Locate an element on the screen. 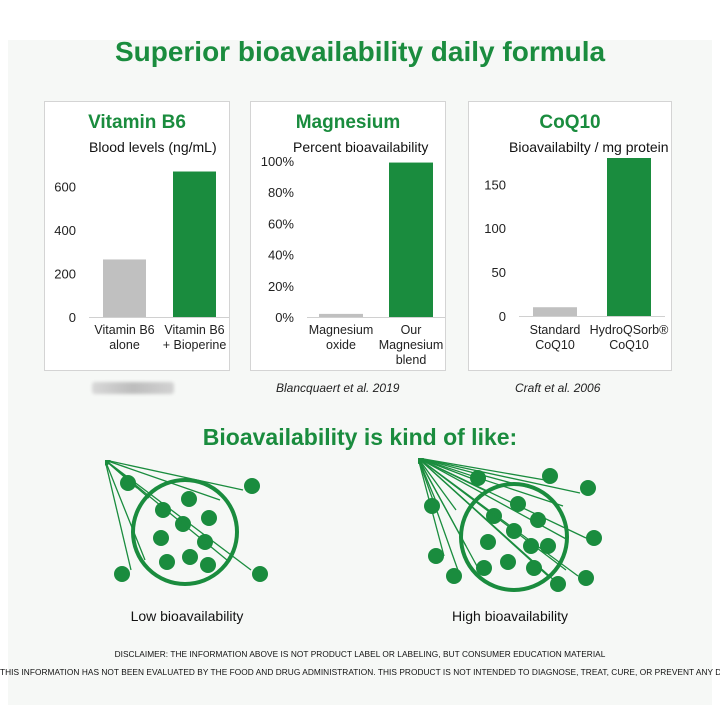 Image resolution: width=720 pixels, height=720 pixels. y-tick-label: 100 is located at coordinates (495, 228).